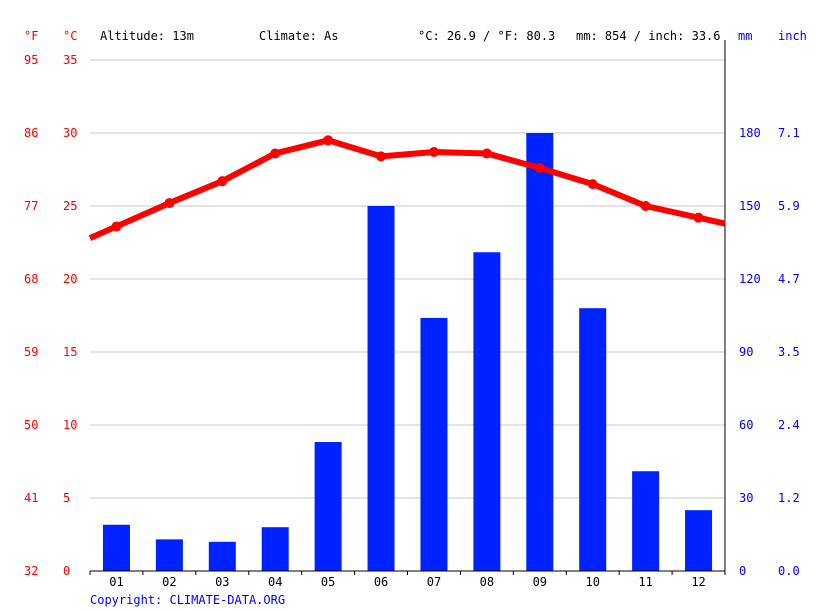 The image size is (815, 611). What do you see at coordinates (66, 498) in the screenshot?
I see `tick-label-celsius: 5` at bounding box center [66, 498].